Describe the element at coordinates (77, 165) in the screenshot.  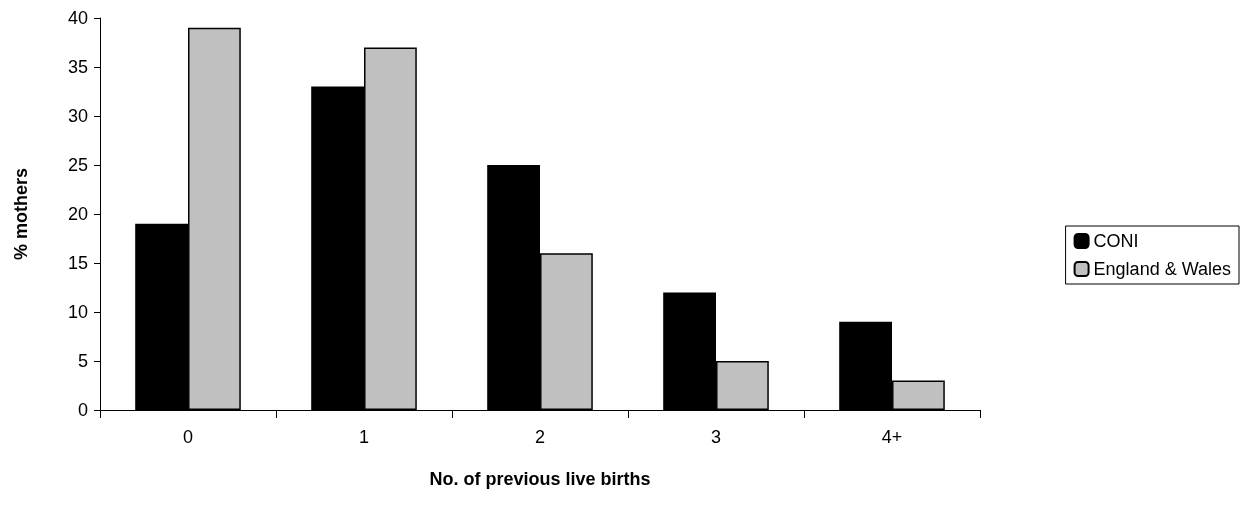
I see `y-tick-label: 25` at that location.